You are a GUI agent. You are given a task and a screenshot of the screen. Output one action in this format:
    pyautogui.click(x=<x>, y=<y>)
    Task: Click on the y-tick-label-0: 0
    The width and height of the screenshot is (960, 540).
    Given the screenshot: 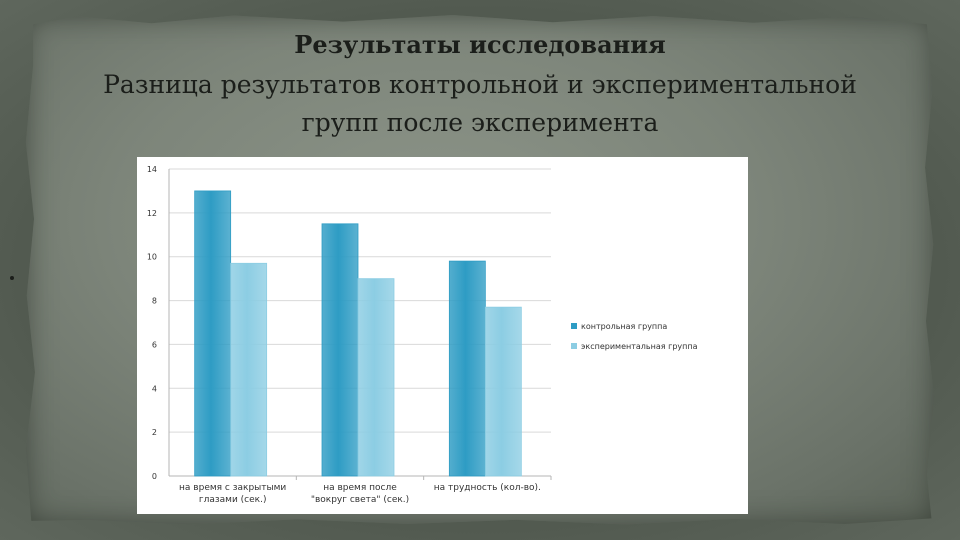 What is the action you would take?
    pyautogui.click(x=154, y=476)
    